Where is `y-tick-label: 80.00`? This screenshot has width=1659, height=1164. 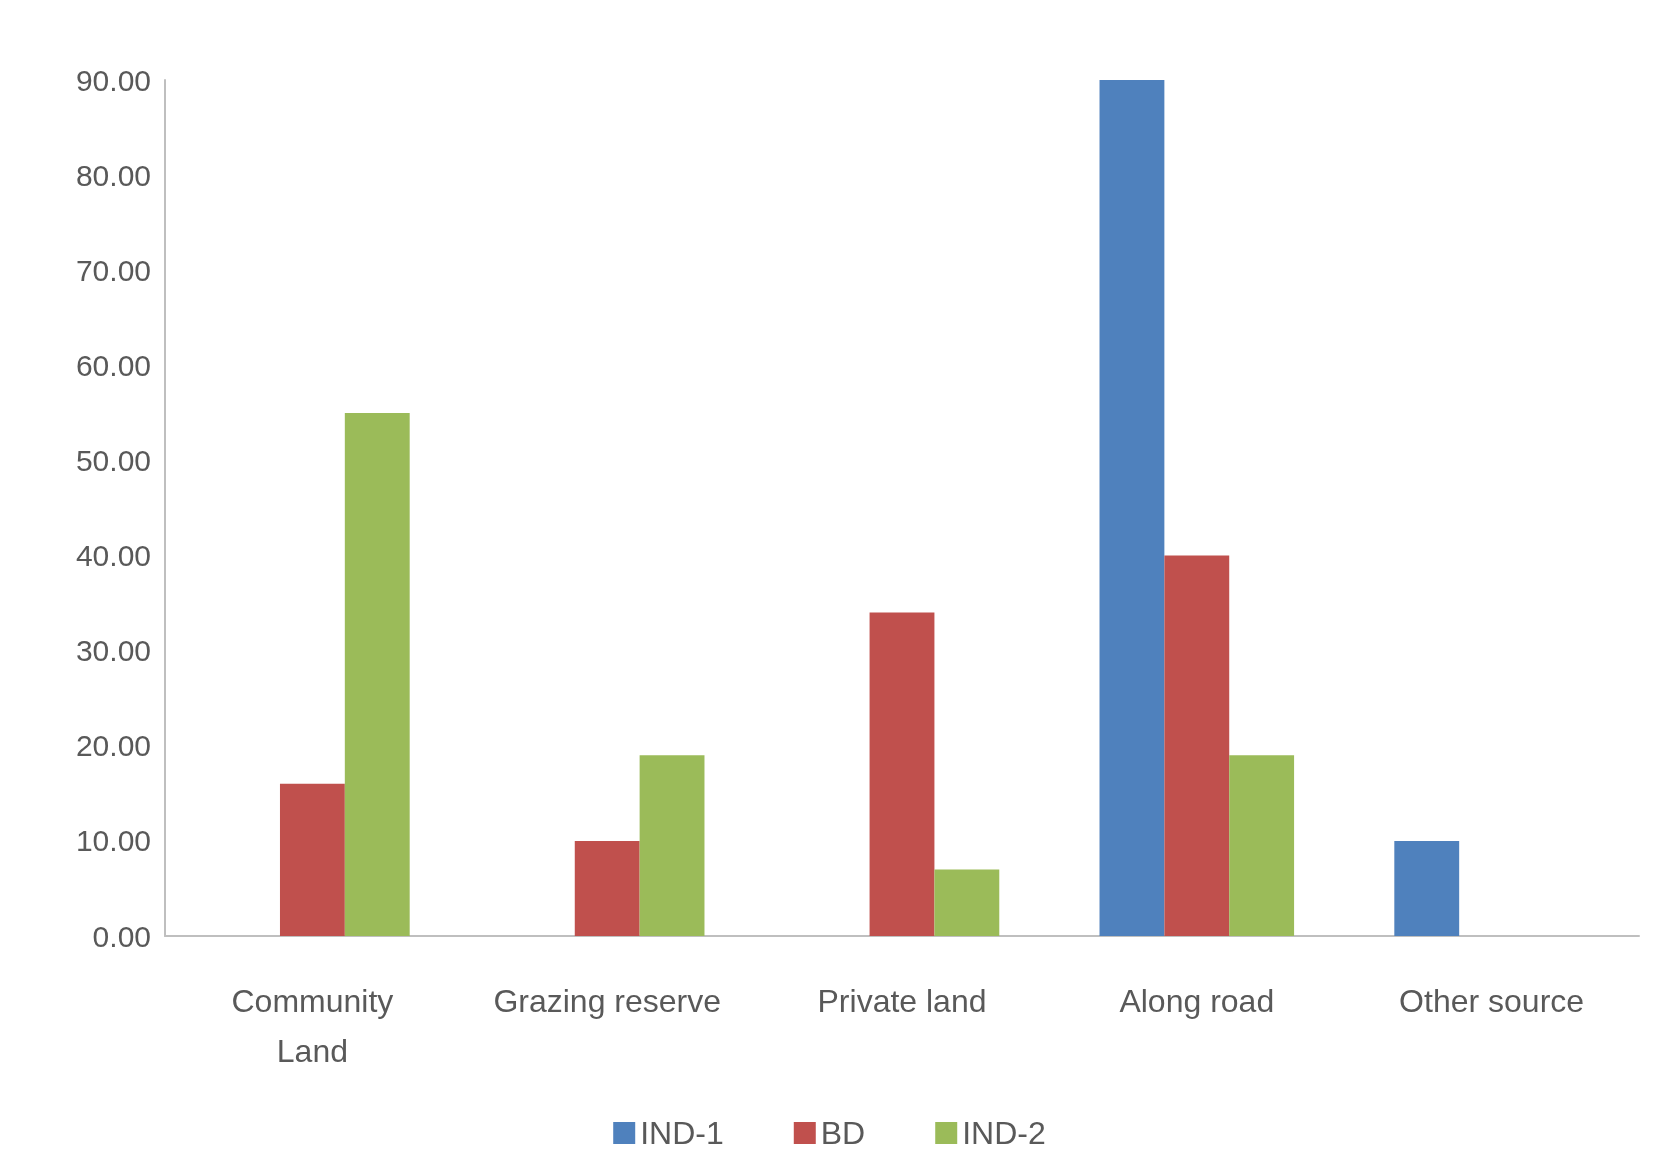 y-tick-label: 80.00 is located at coordinates (113, 175).